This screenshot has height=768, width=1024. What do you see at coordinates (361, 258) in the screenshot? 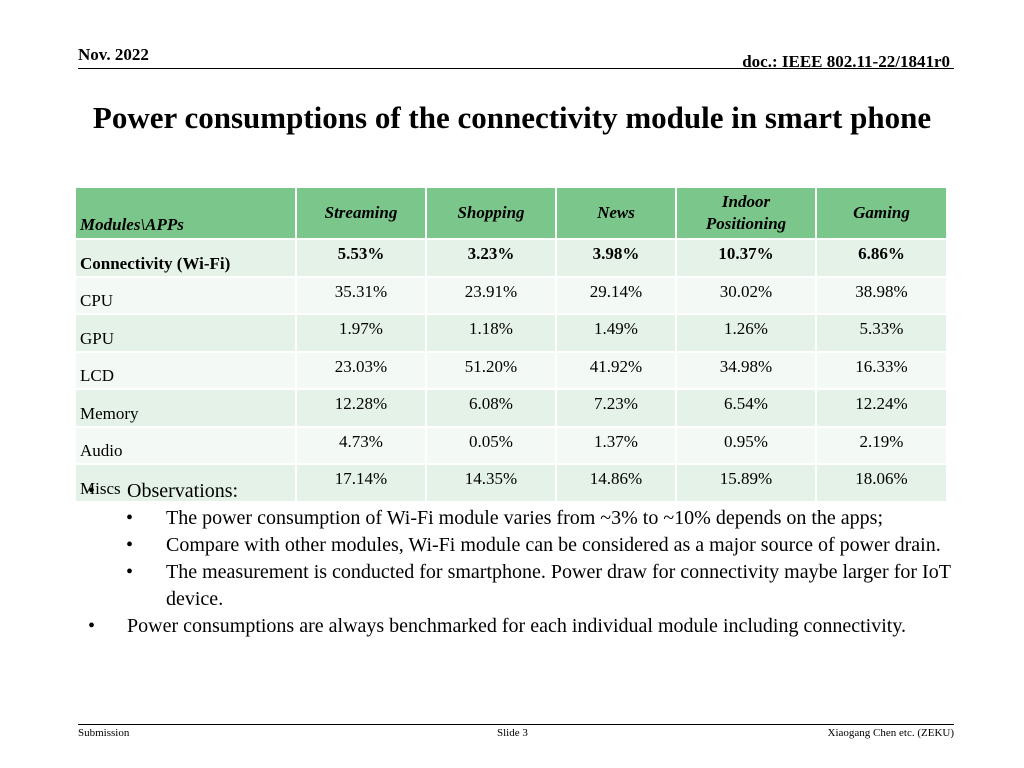
I see `table-cell: 5.53%` at bounding box center [361, 258].